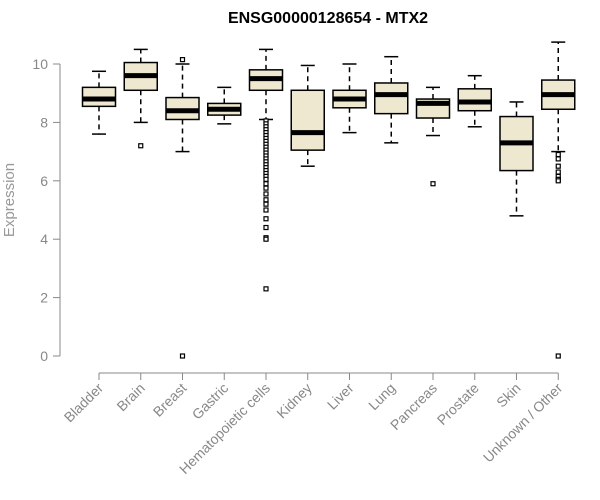 The image size is (600, 500). Describe the element at coordinates (458, 404) in the screenshot. I see `x-tick-label: Prostate` at that location.